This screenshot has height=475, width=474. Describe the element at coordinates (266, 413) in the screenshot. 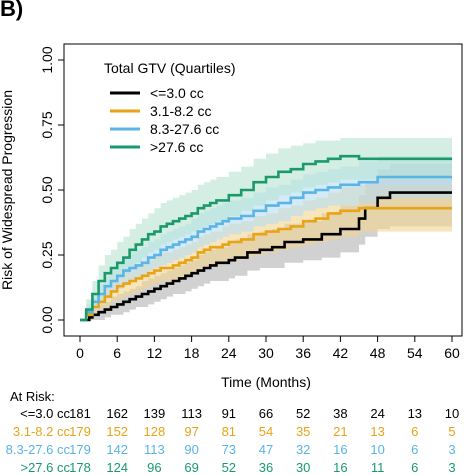

I see `at-risk-cell: 66` at that location.